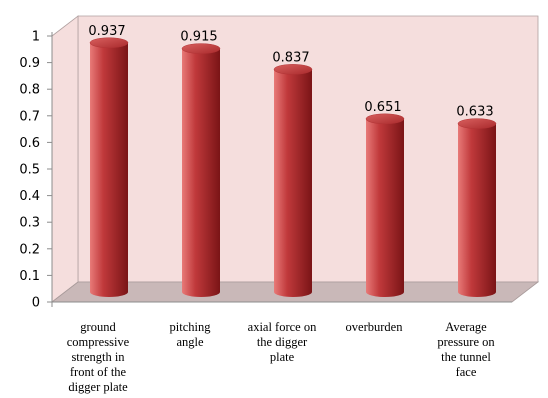  I want to click on category-label: pressure on, so click(466, 342).